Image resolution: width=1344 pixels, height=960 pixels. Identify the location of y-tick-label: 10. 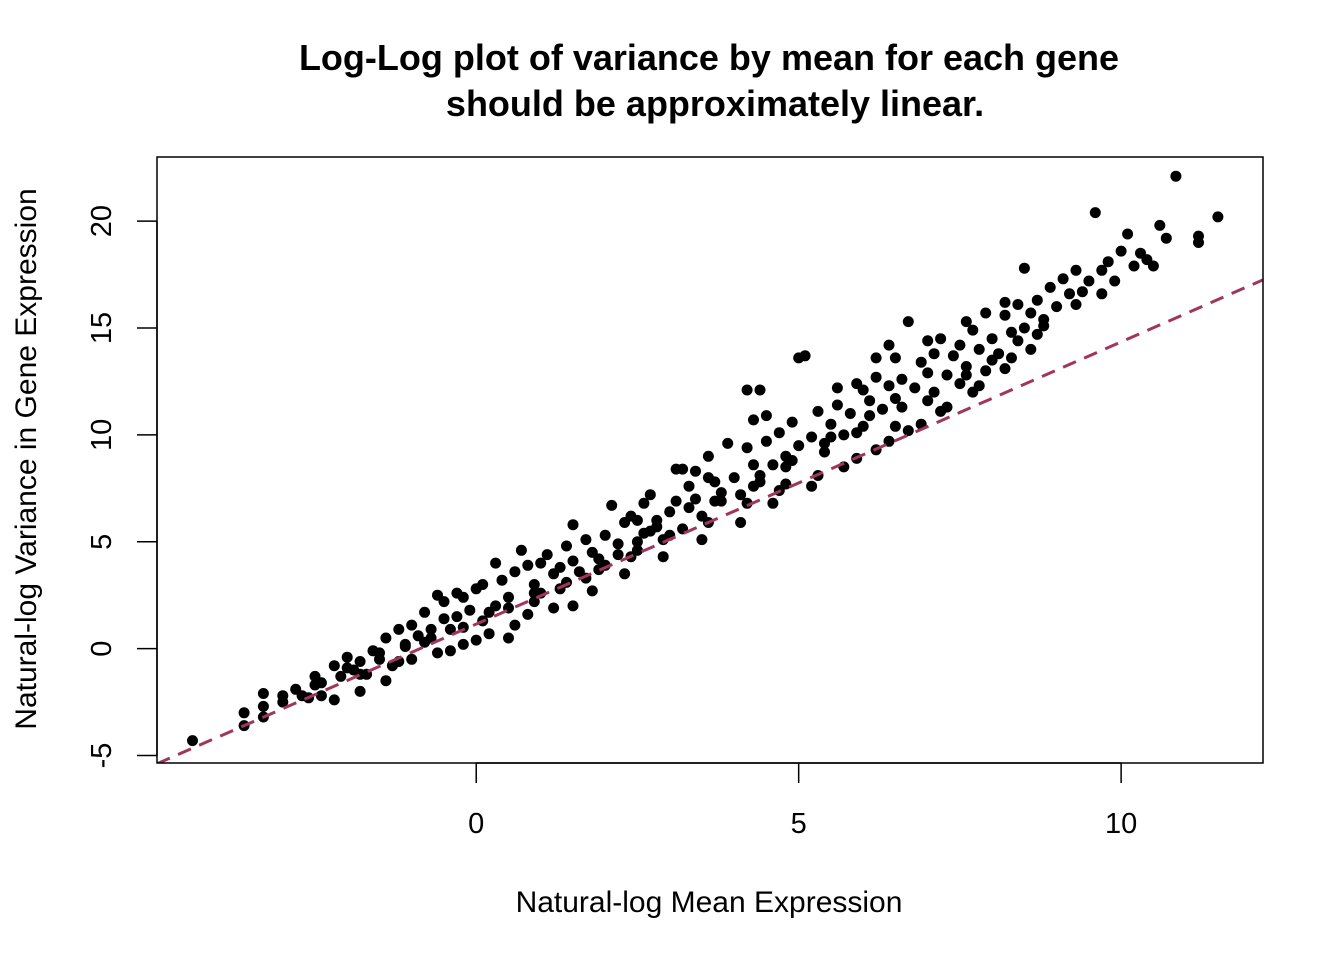
(102, 435).